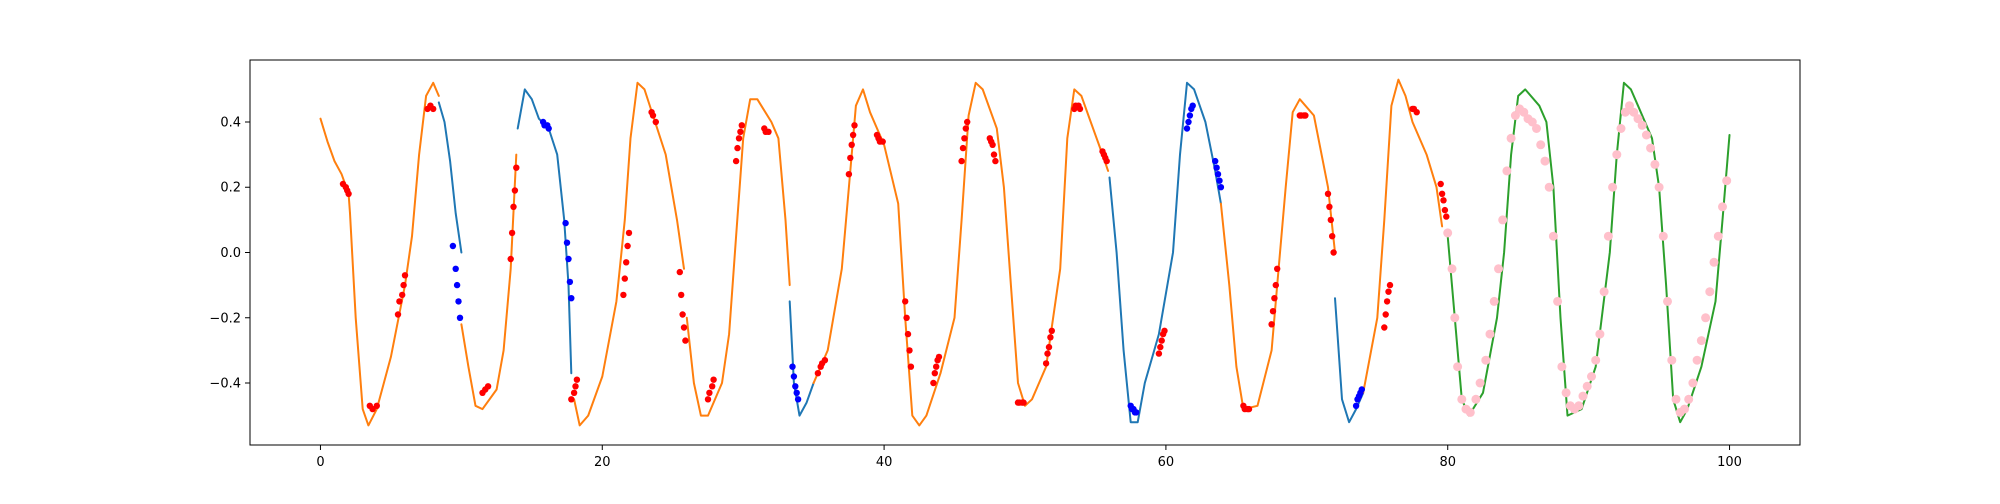  I want to click on y-tick-label-0: −0.4, so click(225, 384).